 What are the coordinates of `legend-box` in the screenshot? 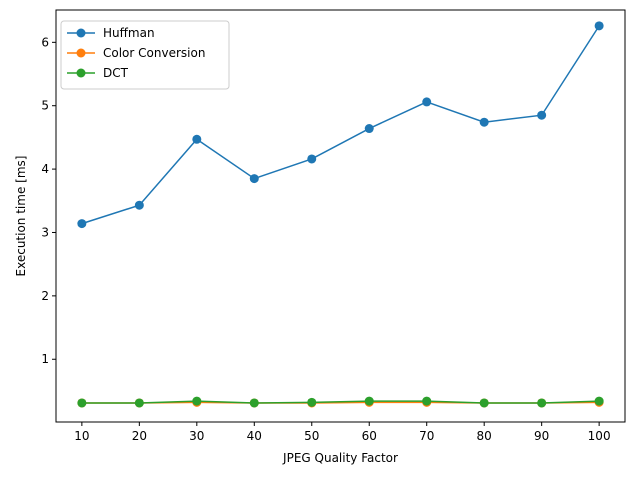 It's located at (145, 55).